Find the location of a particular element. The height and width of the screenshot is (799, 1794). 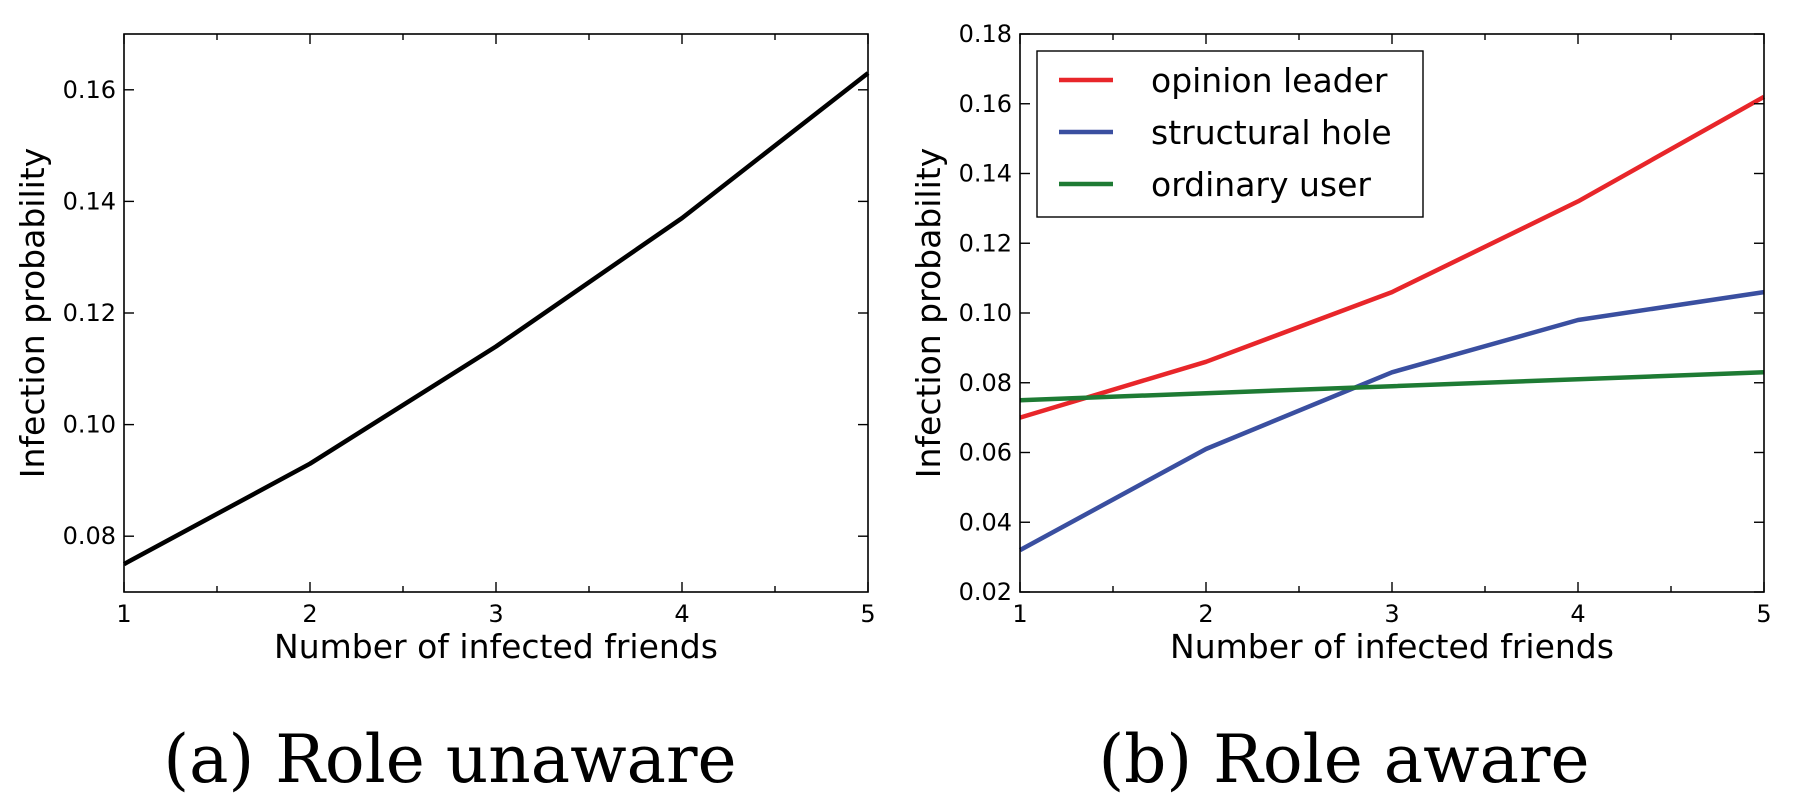

y-tick-label: 0.06 is located at coordinates (985, 453).